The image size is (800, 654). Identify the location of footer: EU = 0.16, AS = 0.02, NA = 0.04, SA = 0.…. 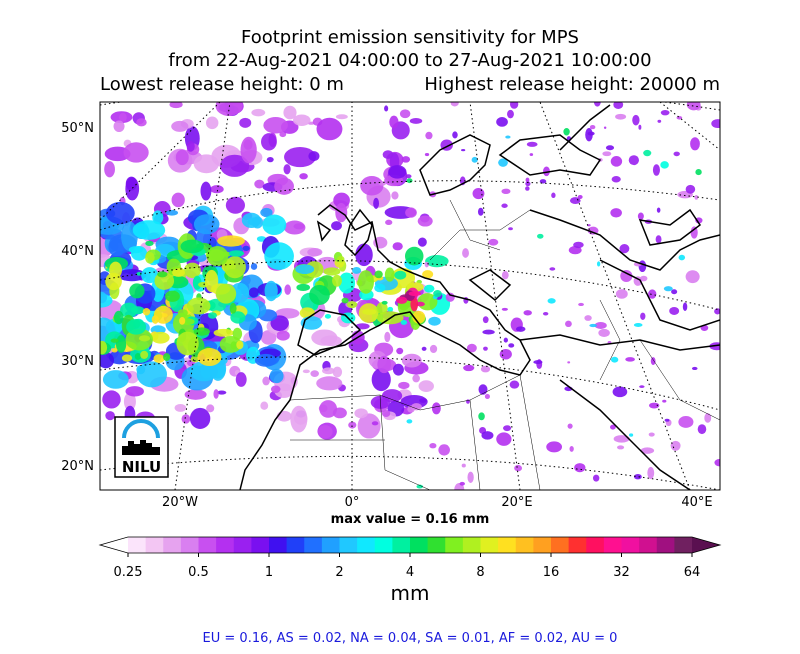
(410, 638).